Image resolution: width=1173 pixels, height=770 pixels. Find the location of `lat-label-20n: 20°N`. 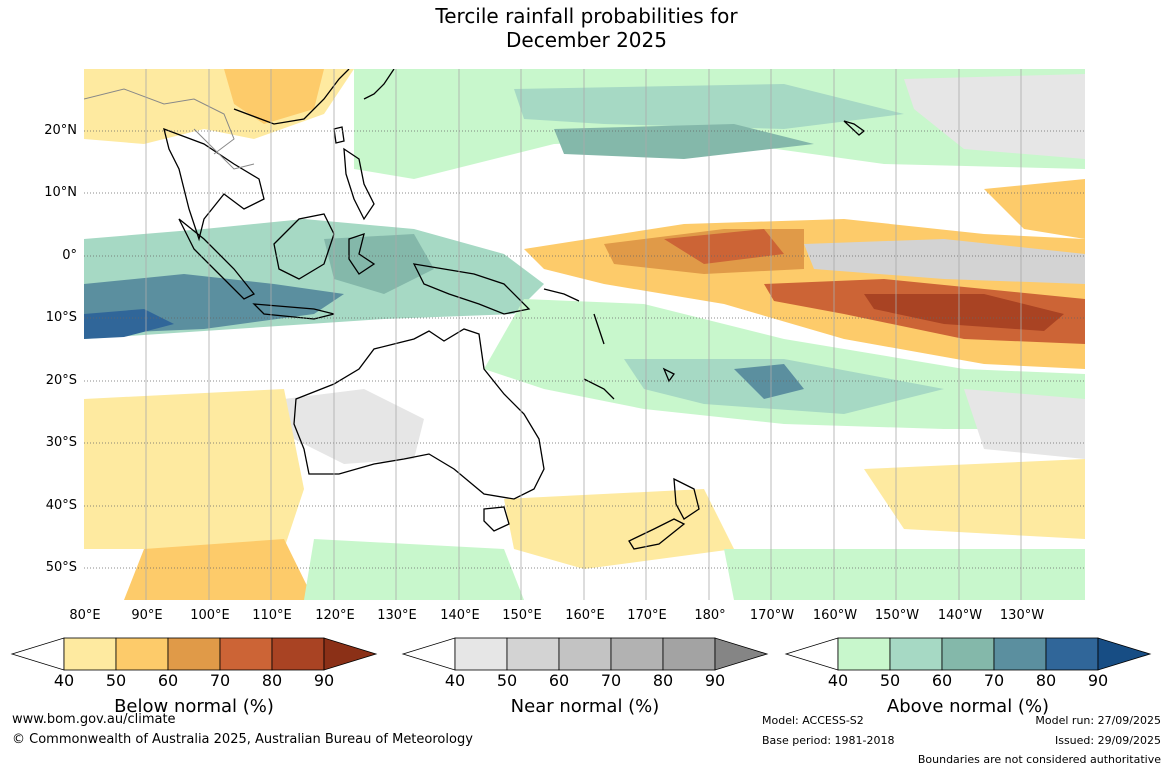

lat-label-20n: 20°N is located at coordinates (60, 130).